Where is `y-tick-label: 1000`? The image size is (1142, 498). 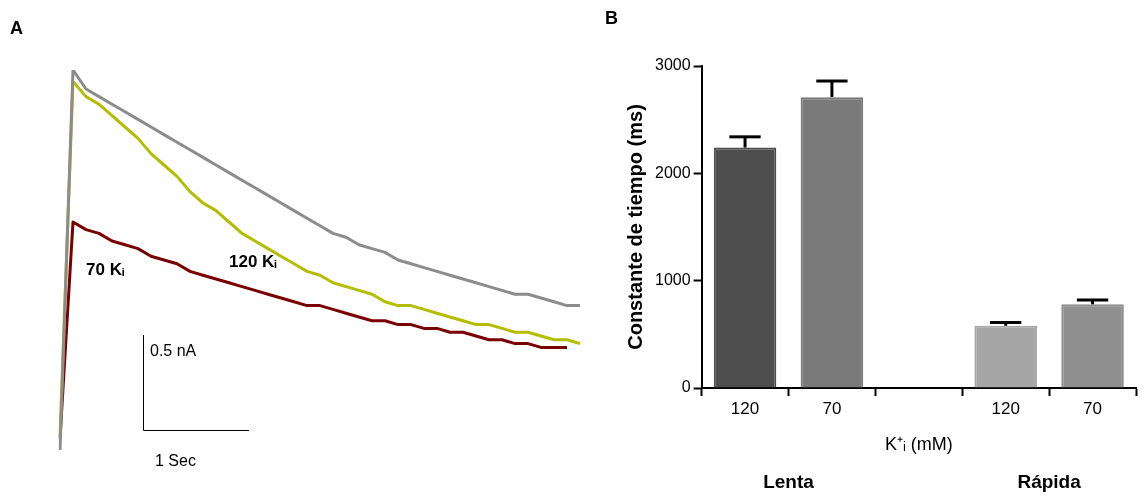 y-tick-label: 1000 is located at coordinates (673, 280).